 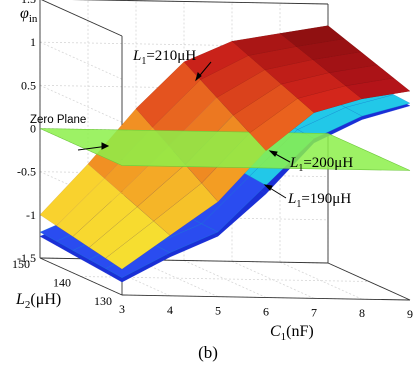 I want to click on z-tick-label: 0, so click(x=33, y=129).